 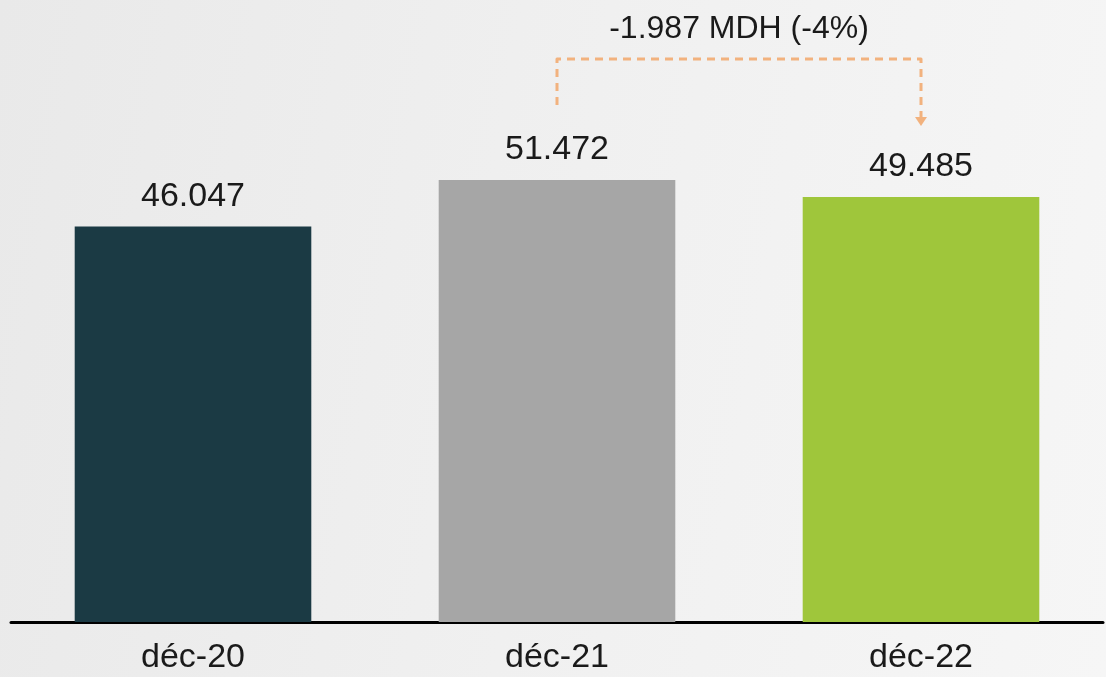 What do you see at coordinates (921, 164) in the screenshot?
I see `data-label: 49.485` at bounding box center [921, 164].